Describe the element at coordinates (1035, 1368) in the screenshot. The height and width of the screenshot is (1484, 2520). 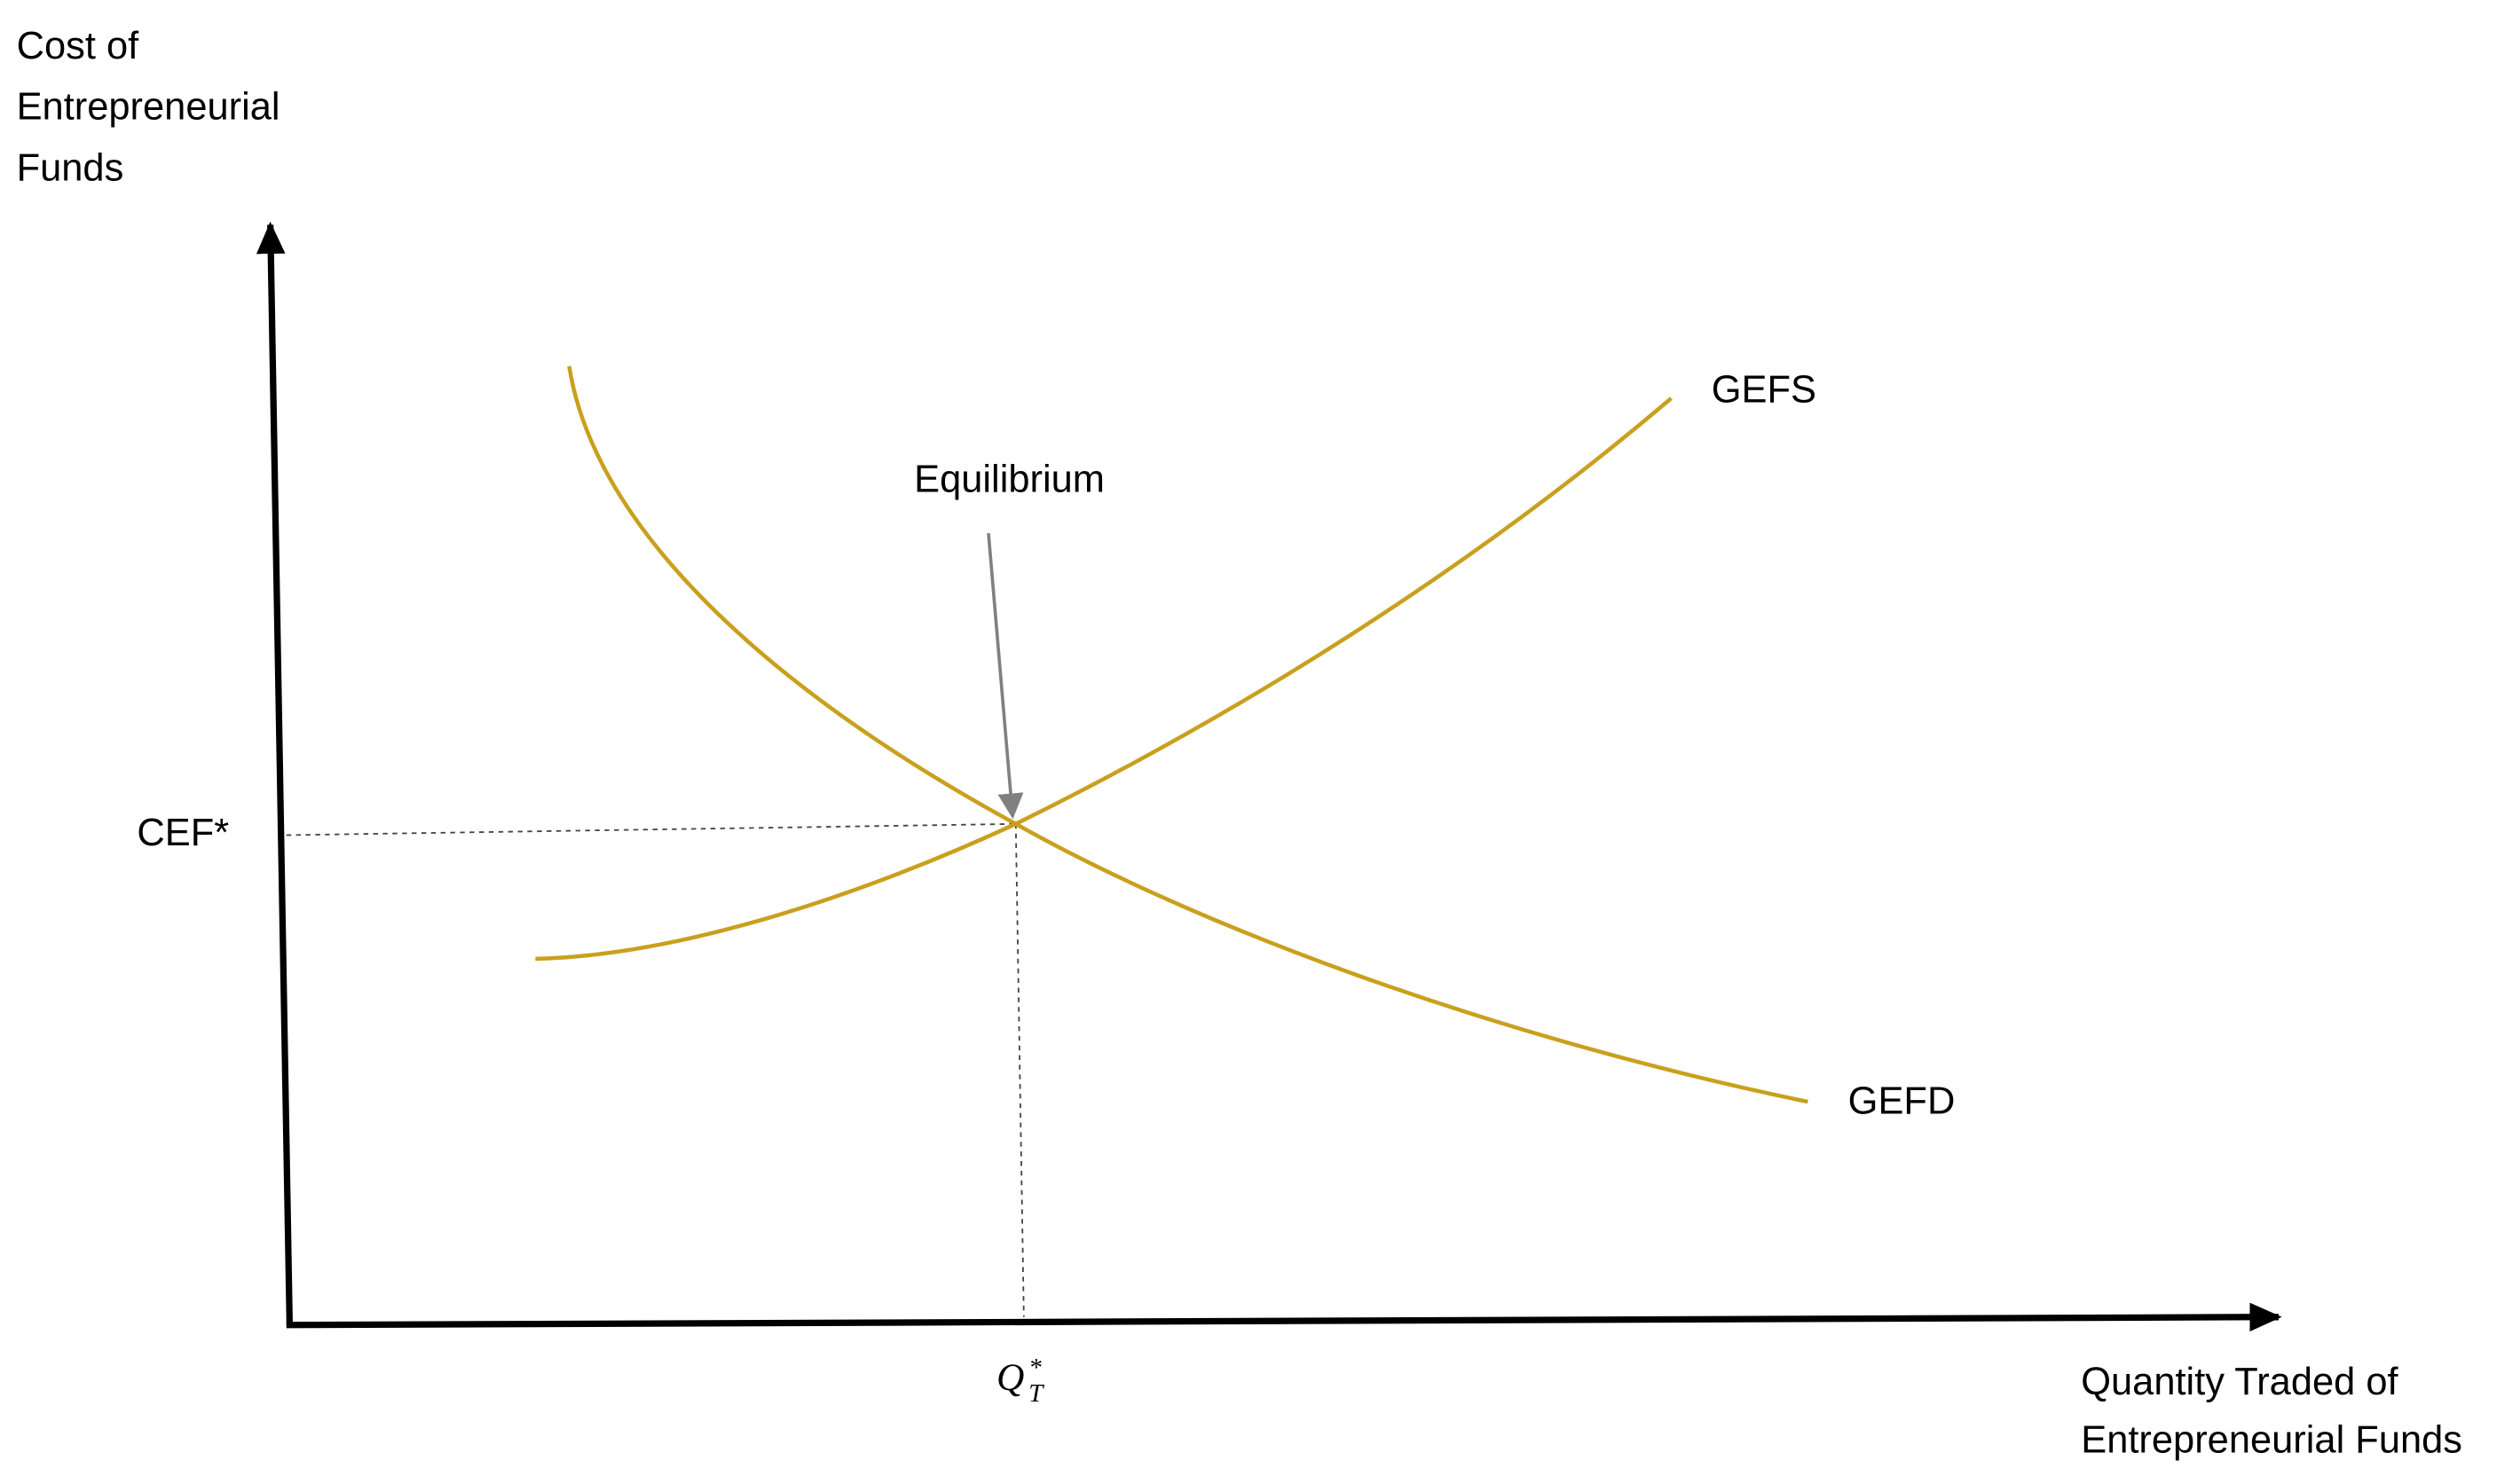
I see `quantity-sup: *` at that location.